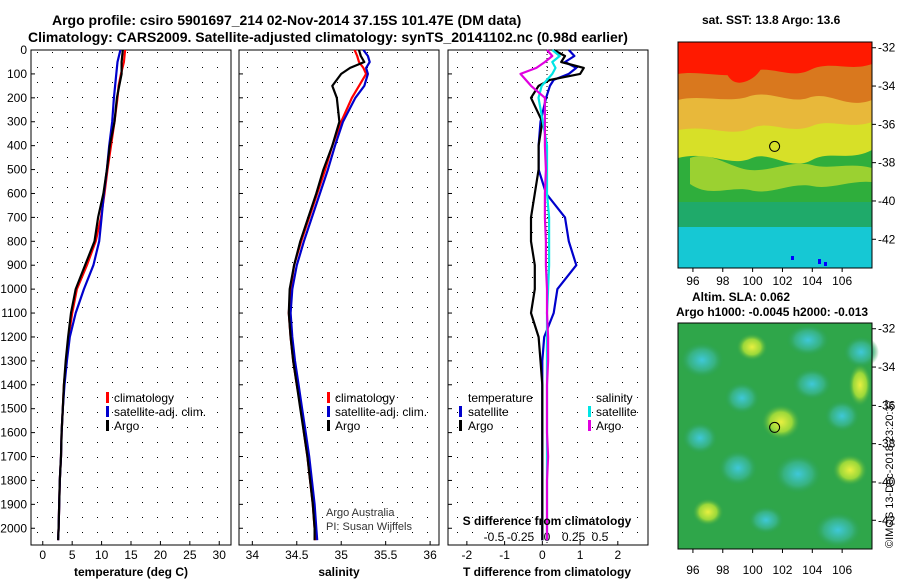 The image size is (900, 580). What do you see at coordinates (842, 570) in the screenshot?
I see `lon-tick-label: 106` at bounding box center [842, 570].